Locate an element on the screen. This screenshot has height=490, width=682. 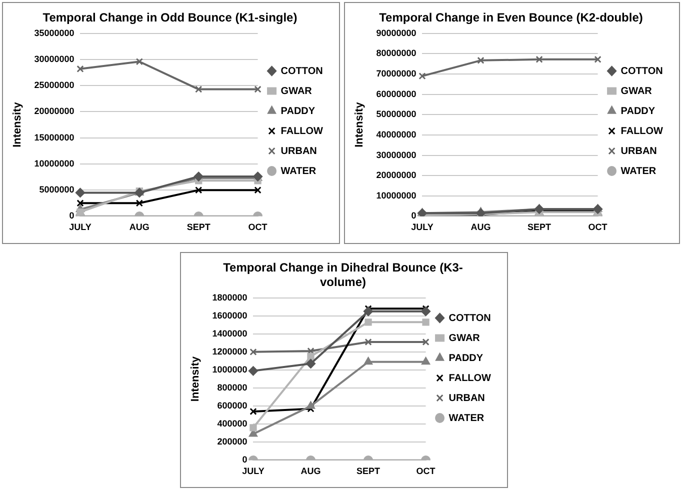
y-tick-label: 1200000 is located at coordinates (230, 351).